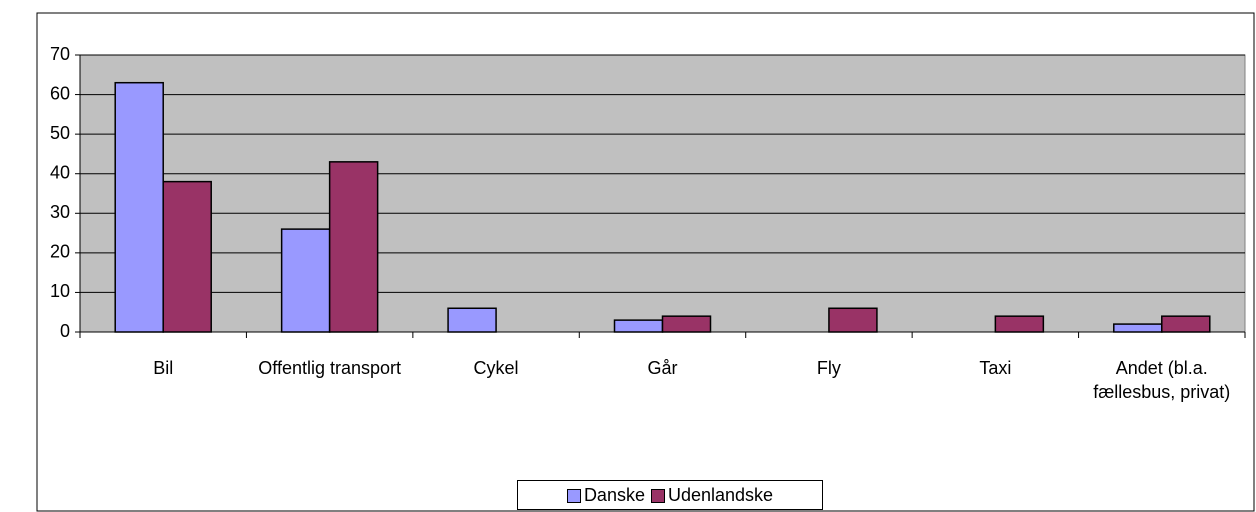 The image size is (1256, 512). I want to click on y-tick-label: 10, so click(60, 291).